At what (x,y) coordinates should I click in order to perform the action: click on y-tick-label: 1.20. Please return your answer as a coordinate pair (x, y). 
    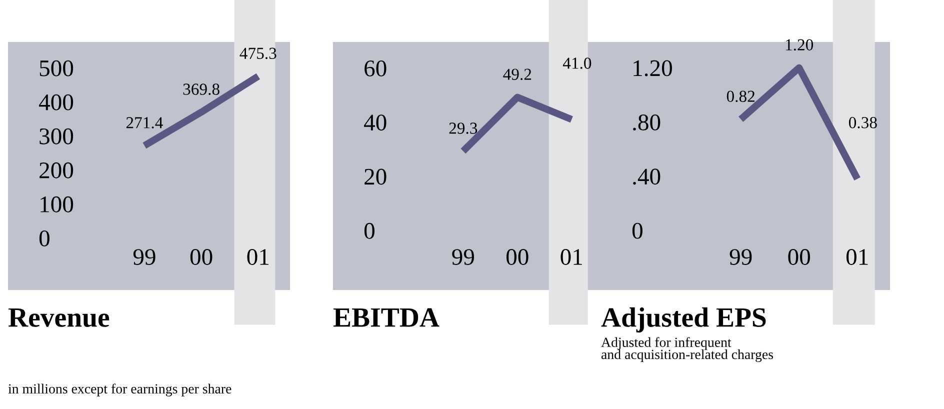
    Looking at the image, I should click on (653, 68).